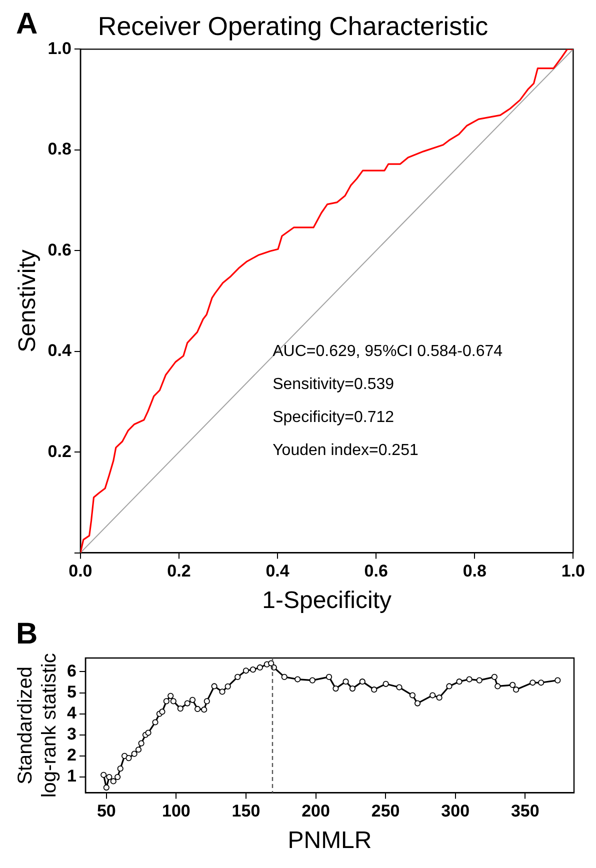 The width and height of the screenshot is (596, 868). I want to click on x-tick-label: 0.8, so click(474, 571).